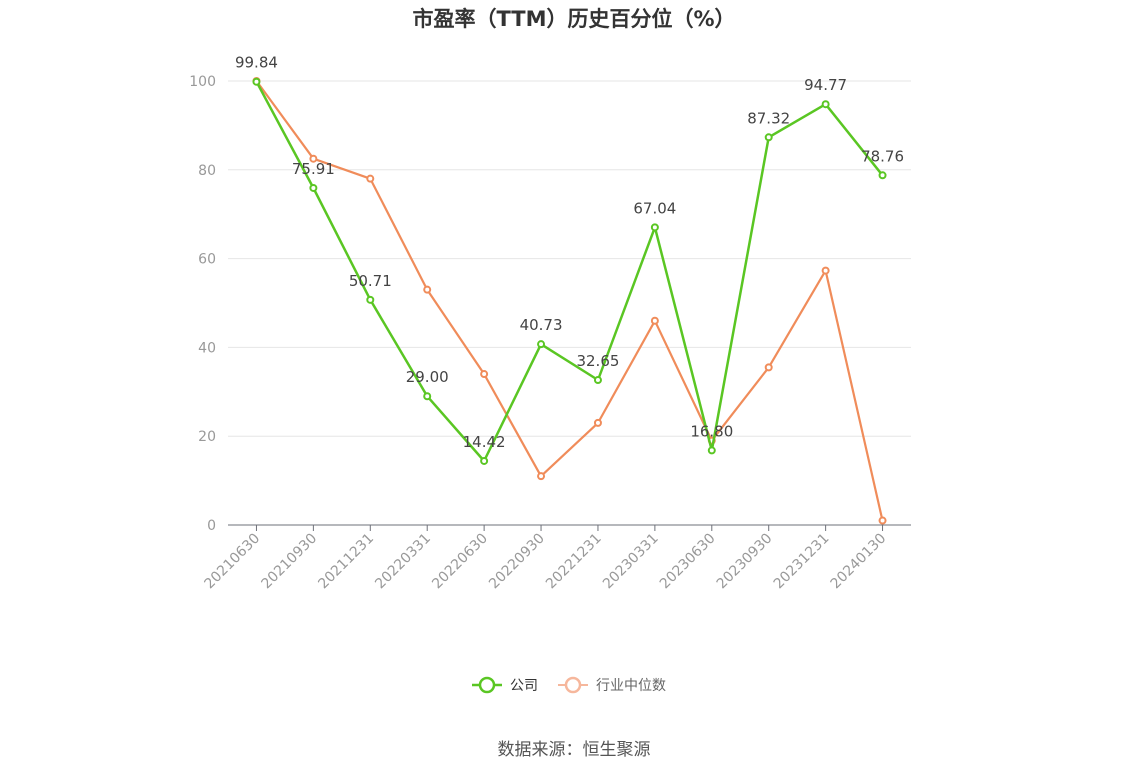 This screenshot has width=1148, height=776. I want to click on x-tick-label: 20230630, so click(688, 562).